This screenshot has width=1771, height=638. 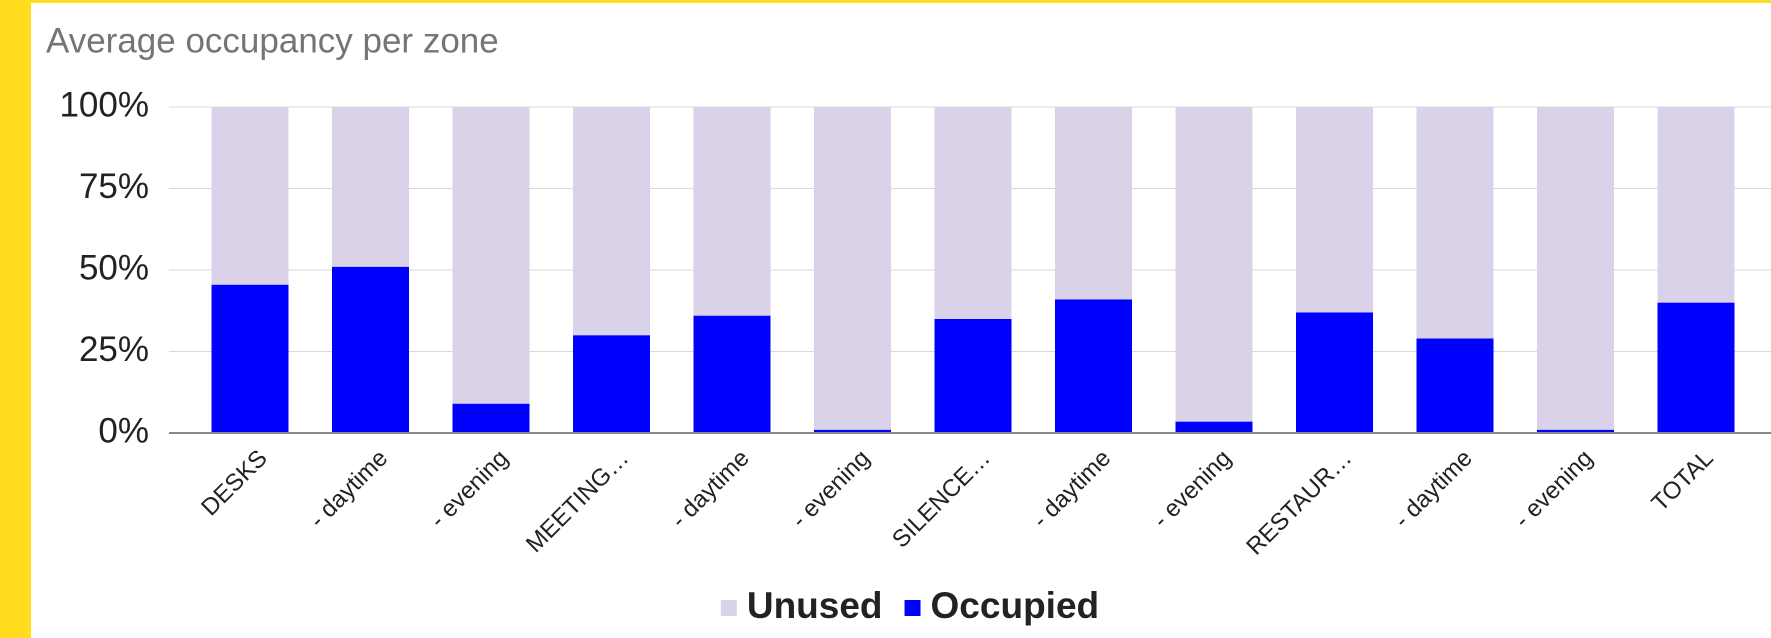 What do you see at coordinates (272, 40) in the screenshot?
I see `chart-title: Average occupancy per zone` at bounding box center [272, 40].